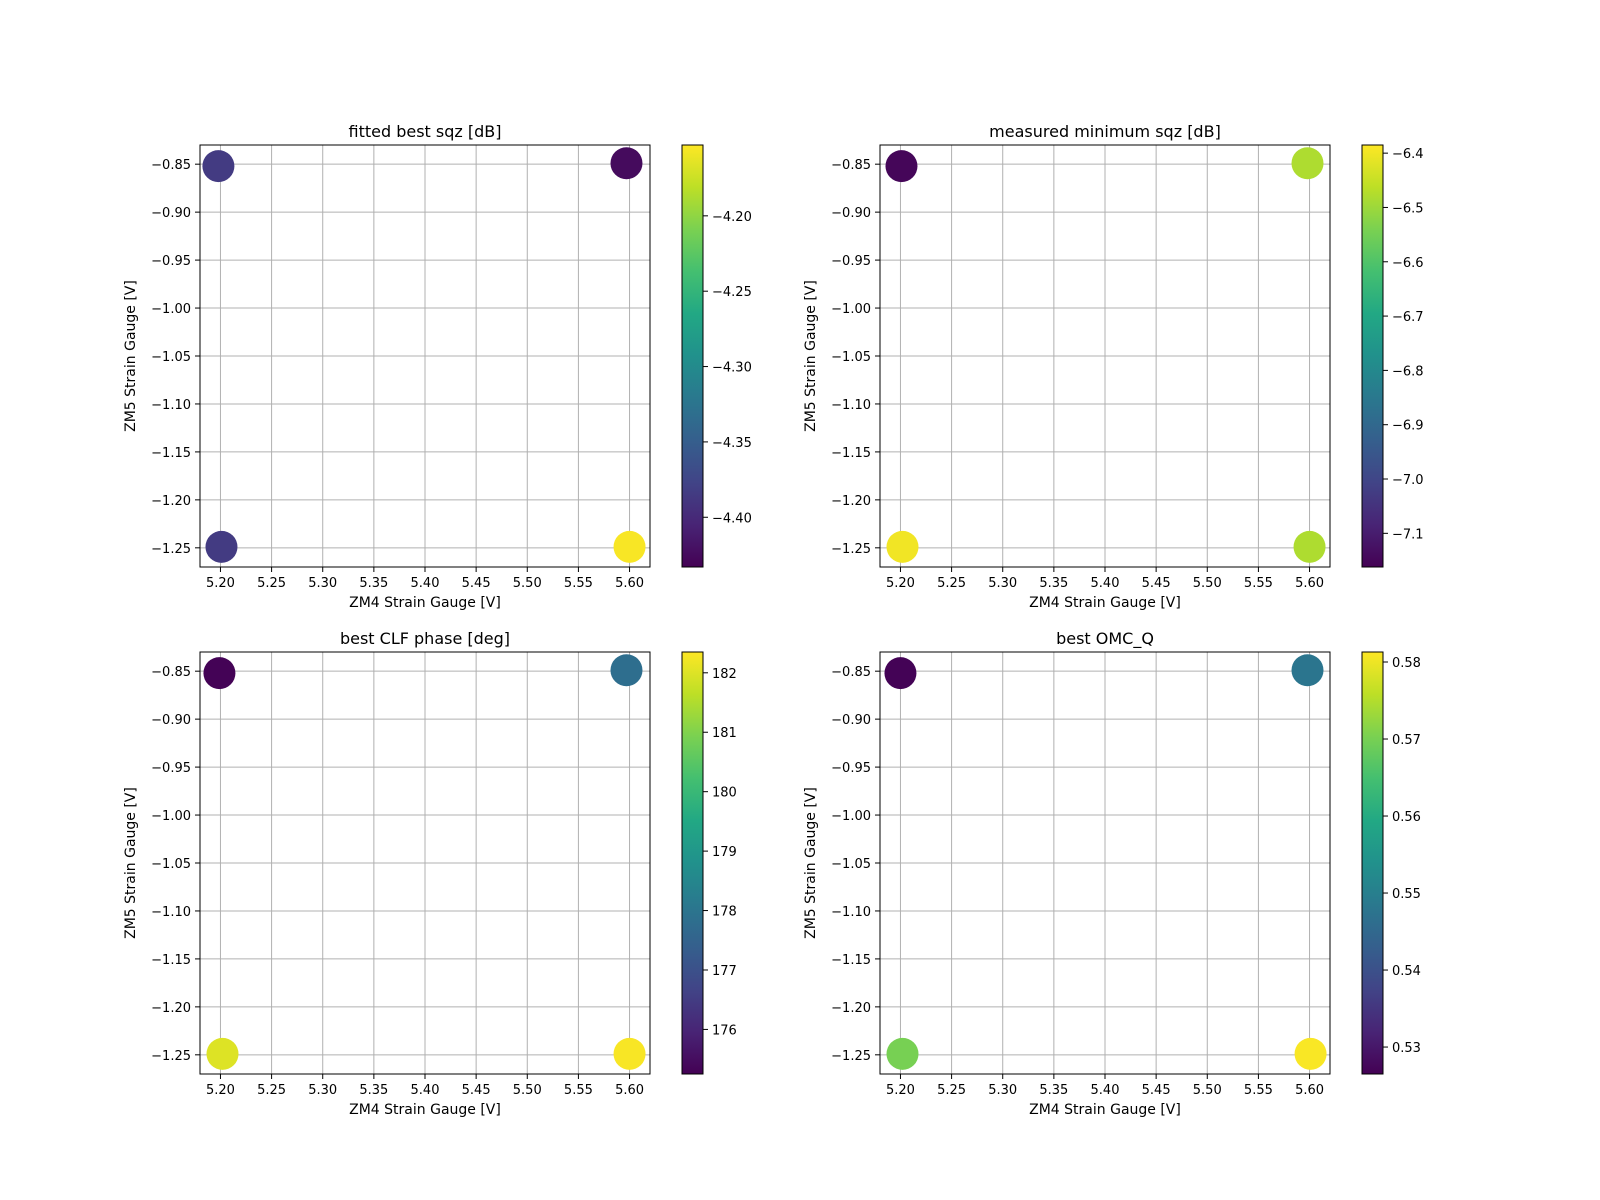 The height and width of the screenshot is (1200, 1600). Describe the element at coordinates (1408, 534) in the screenshot. I see `colorbar-tick-label: −7.1` at that location.